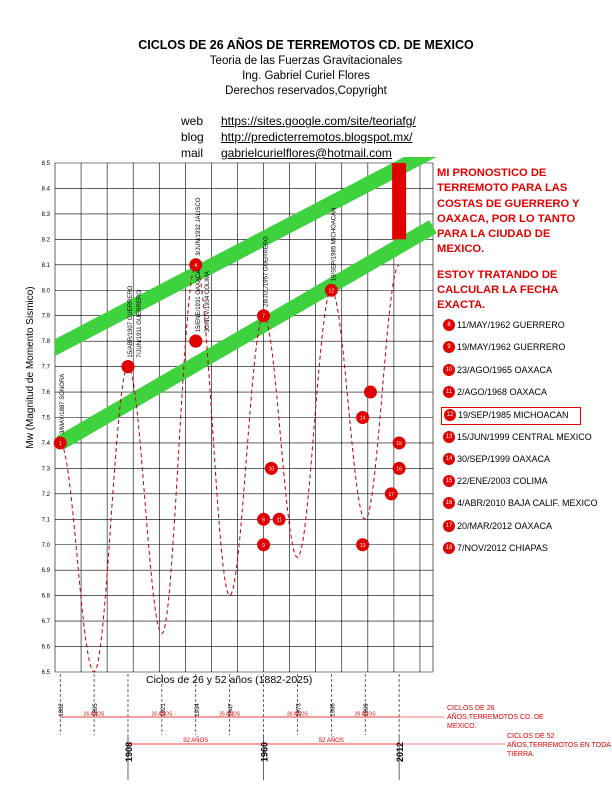  Describe the element at coordinates (46, 571) in the screenshot. I see `y-tick-label: 6.9` at that location.